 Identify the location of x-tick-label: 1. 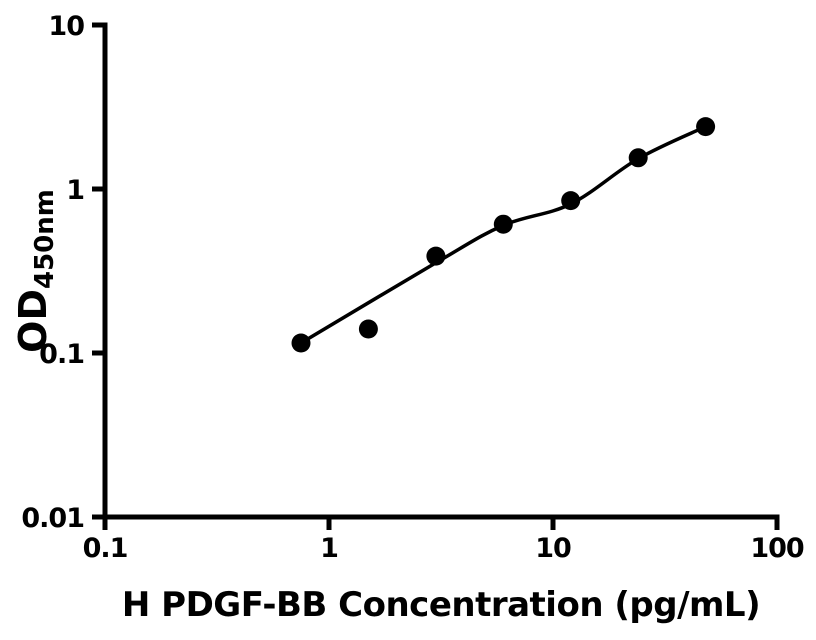
(329, 548).